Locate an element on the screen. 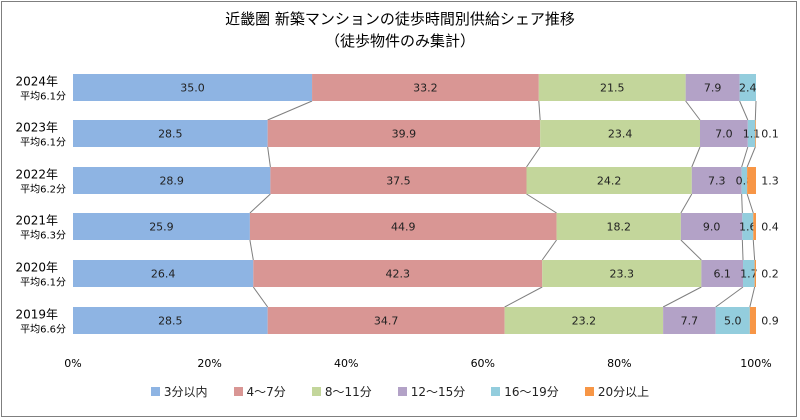 This screenshot has height=420, width=800. data-label: 24.2 is located at coordinates (609, 181).